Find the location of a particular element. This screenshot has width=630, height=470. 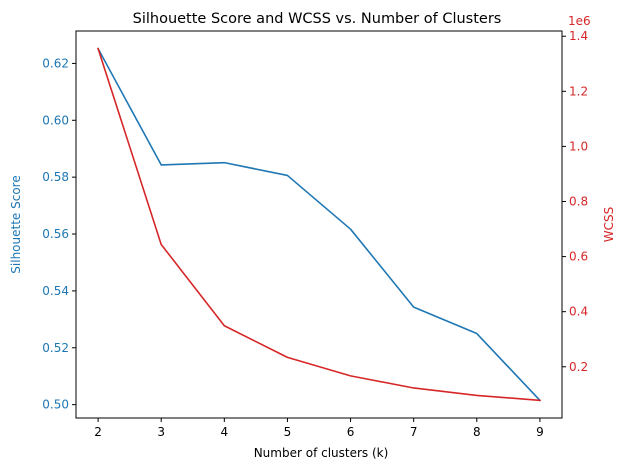

y-left-tick-label: 0.52 is located at coordinates (55, 348).